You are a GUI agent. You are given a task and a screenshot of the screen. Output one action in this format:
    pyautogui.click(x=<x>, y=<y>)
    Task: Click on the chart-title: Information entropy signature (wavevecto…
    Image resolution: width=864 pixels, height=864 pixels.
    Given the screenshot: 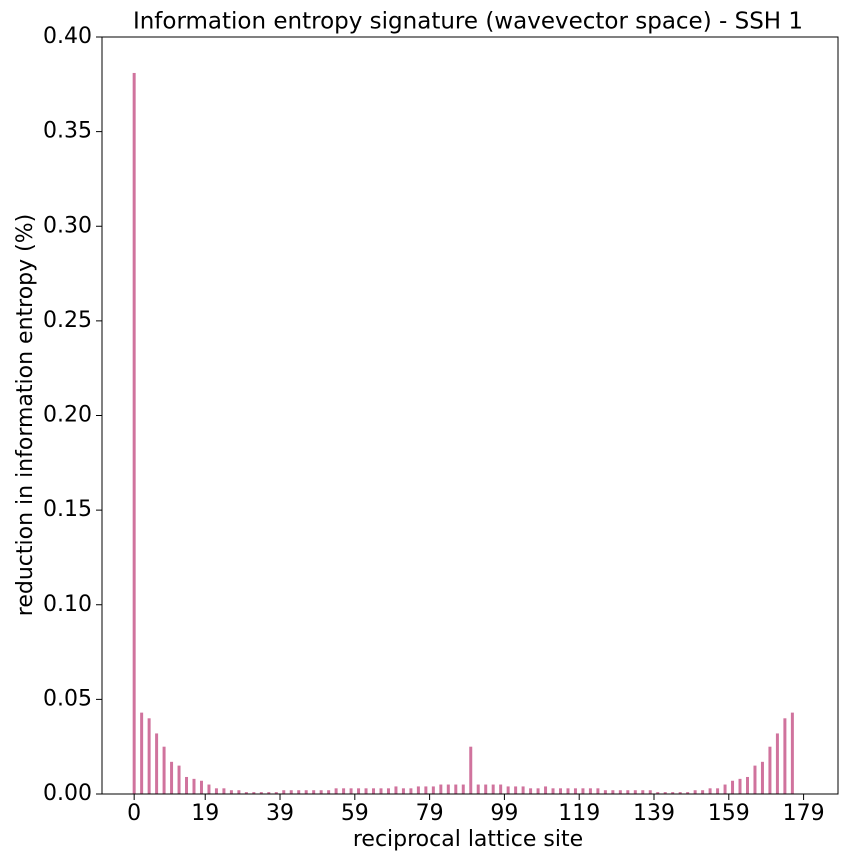 What is the action you would take?
    pyautogui.click(x=468, y=22)
    